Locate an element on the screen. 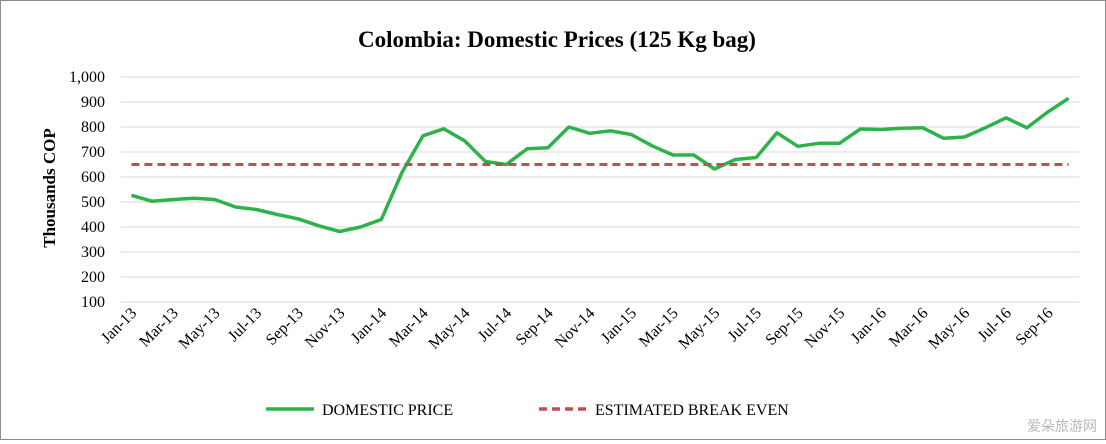 The image size is (1106, 444). x-tick-label-mar-14: Mar-14 is located at coordinates (409, 328).